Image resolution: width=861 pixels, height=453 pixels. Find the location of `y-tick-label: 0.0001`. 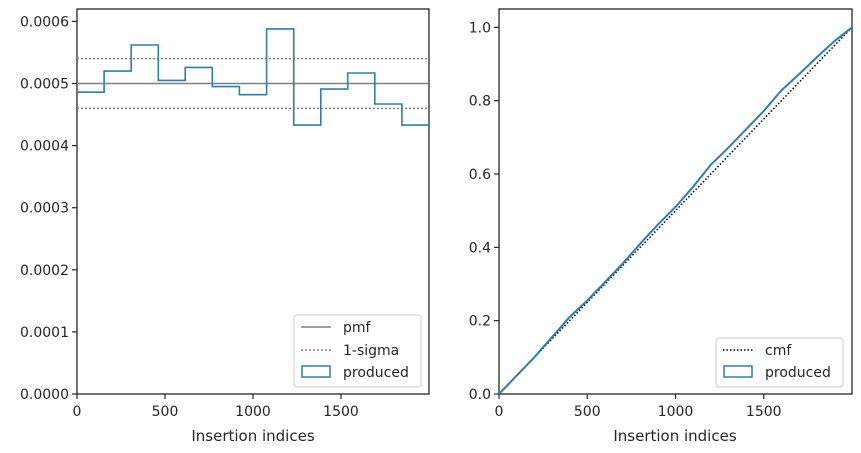

y-tick-label: 0.0001 is located at coordinates (44, 333).